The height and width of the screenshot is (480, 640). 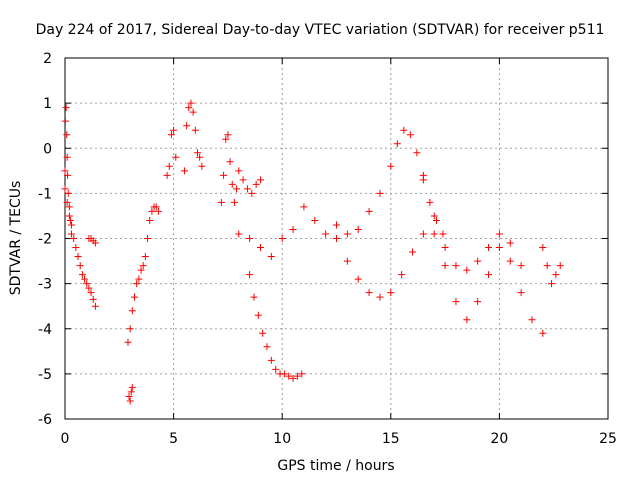 What do you see at coordinates (45, 420) in the screenshot?
I see `y-tick-label: -6` at bounding box center [45, 420].